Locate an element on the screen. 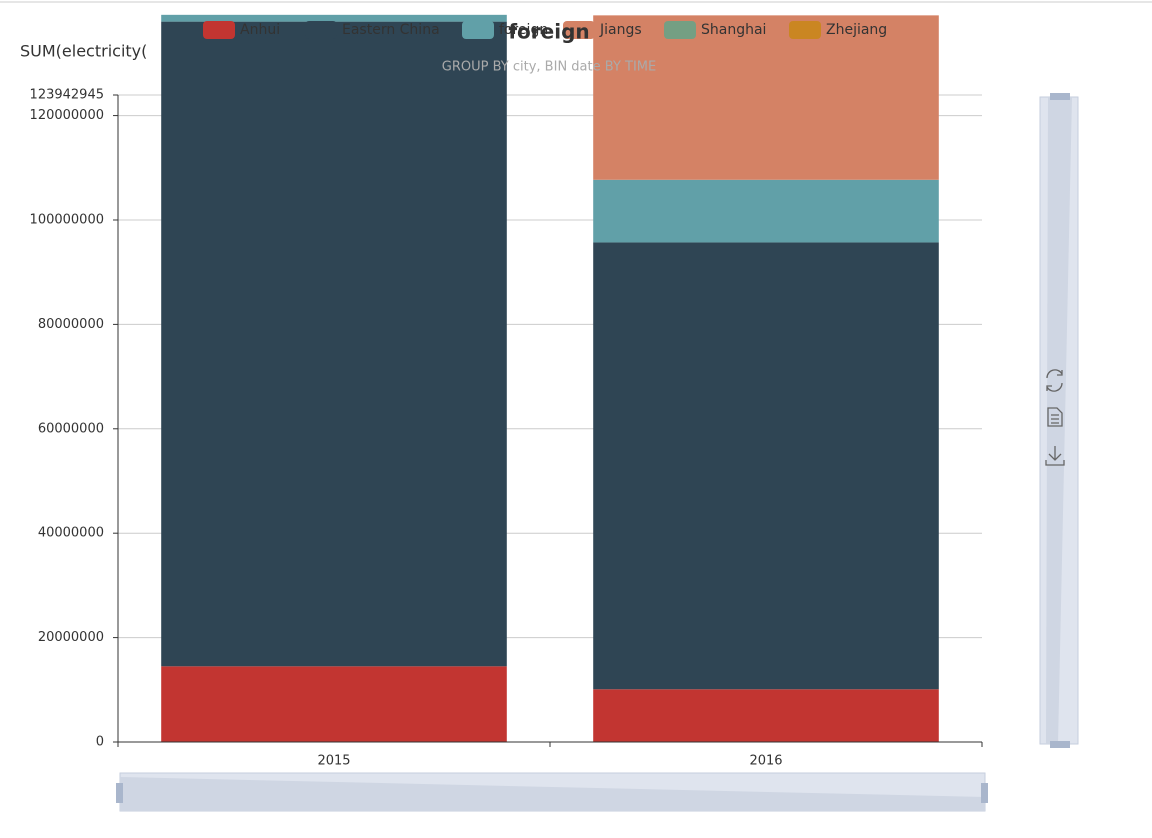 The image size is (1152, 838). save-icon is located at coordinates (1055, 456).